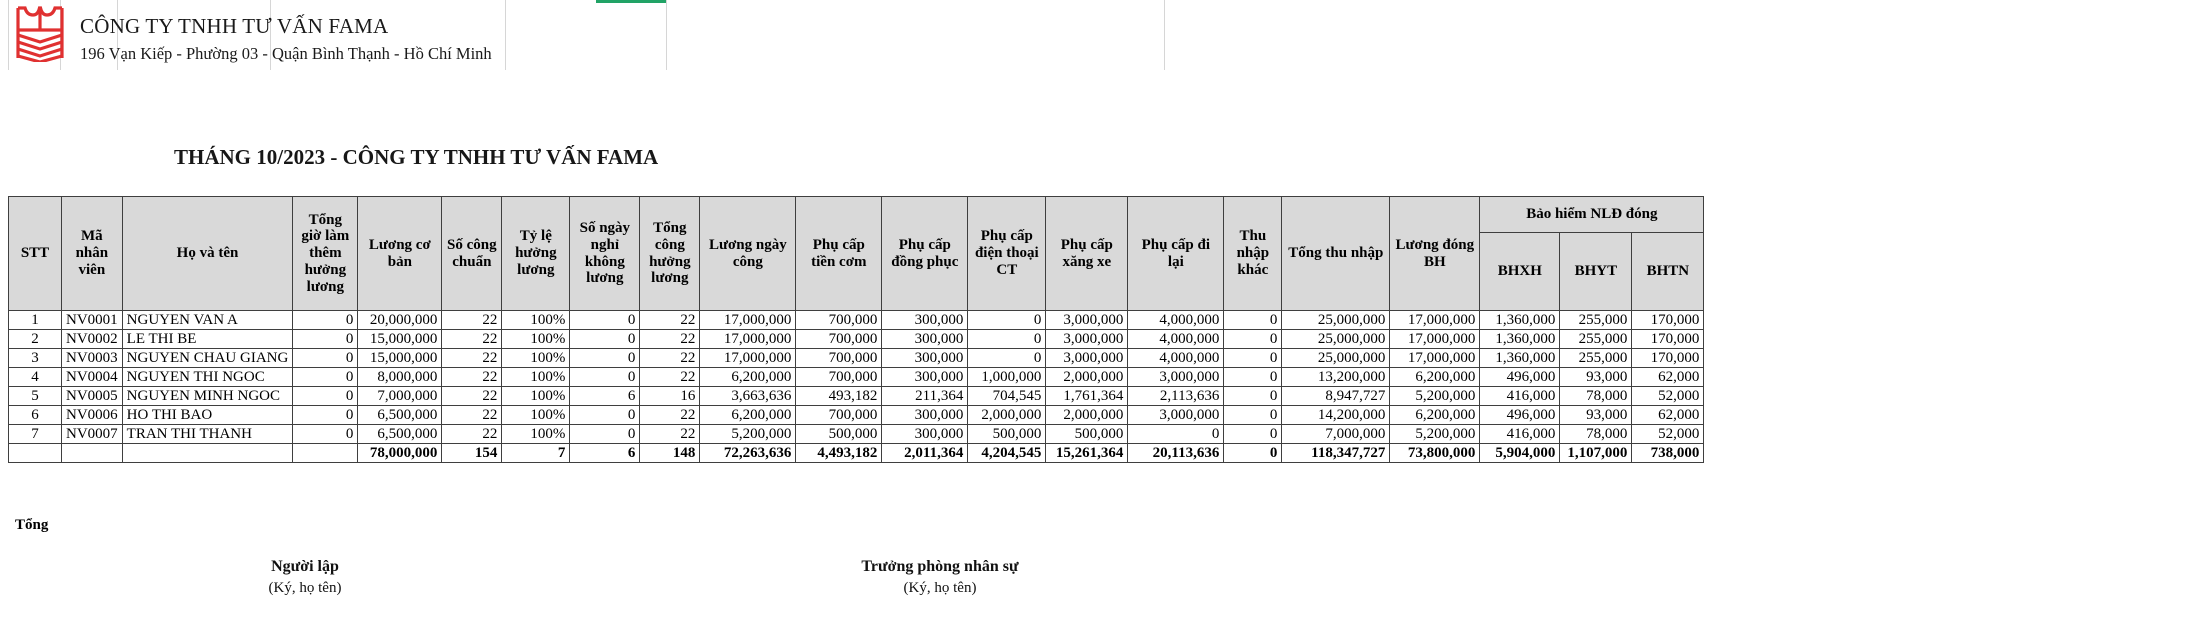 Image resolution: width=2192 pixels, height=630 pixels. Describe the element at coordinates (35, 253) in the screenshot. I see `col-header-stt: STT` at that location.